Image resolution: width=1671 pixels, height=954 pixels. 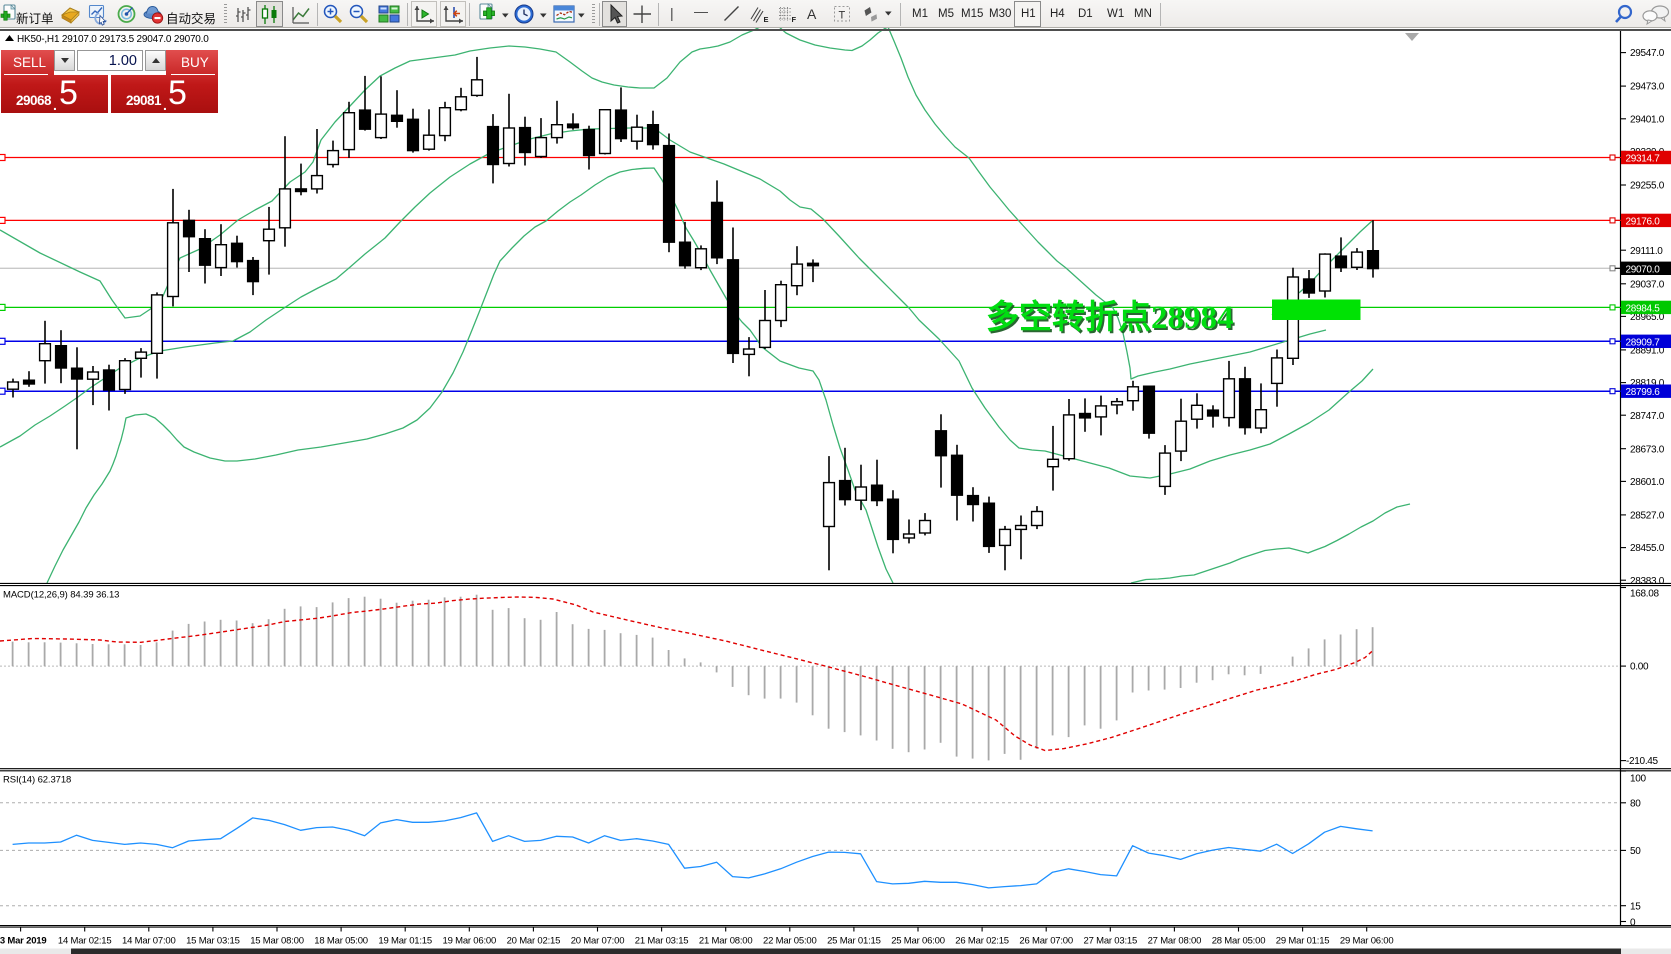 I want to click on svg-text: E, so click(x=766, y=19).